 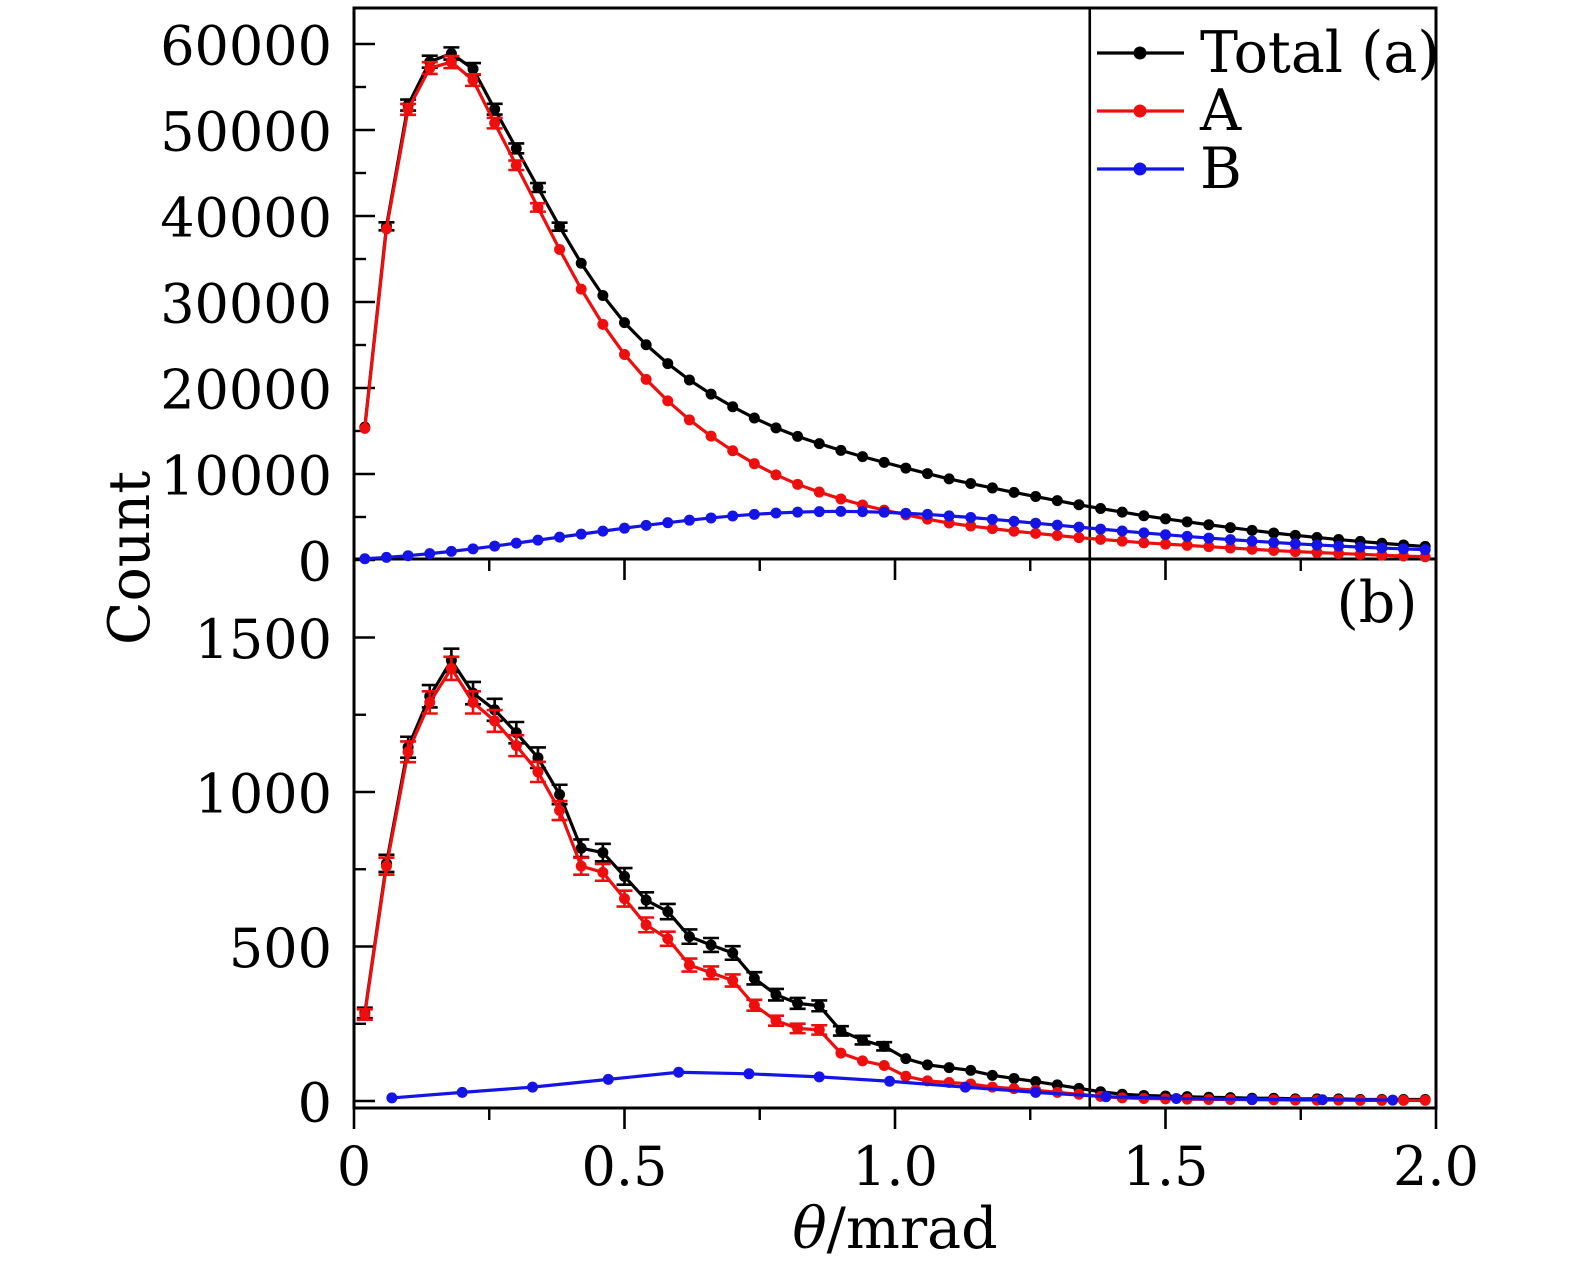 What do you see at coordinates (246, 132) in the screenshot?
I see `panel-a-y-tick-label: 50000` at bounding box center [246, 132].